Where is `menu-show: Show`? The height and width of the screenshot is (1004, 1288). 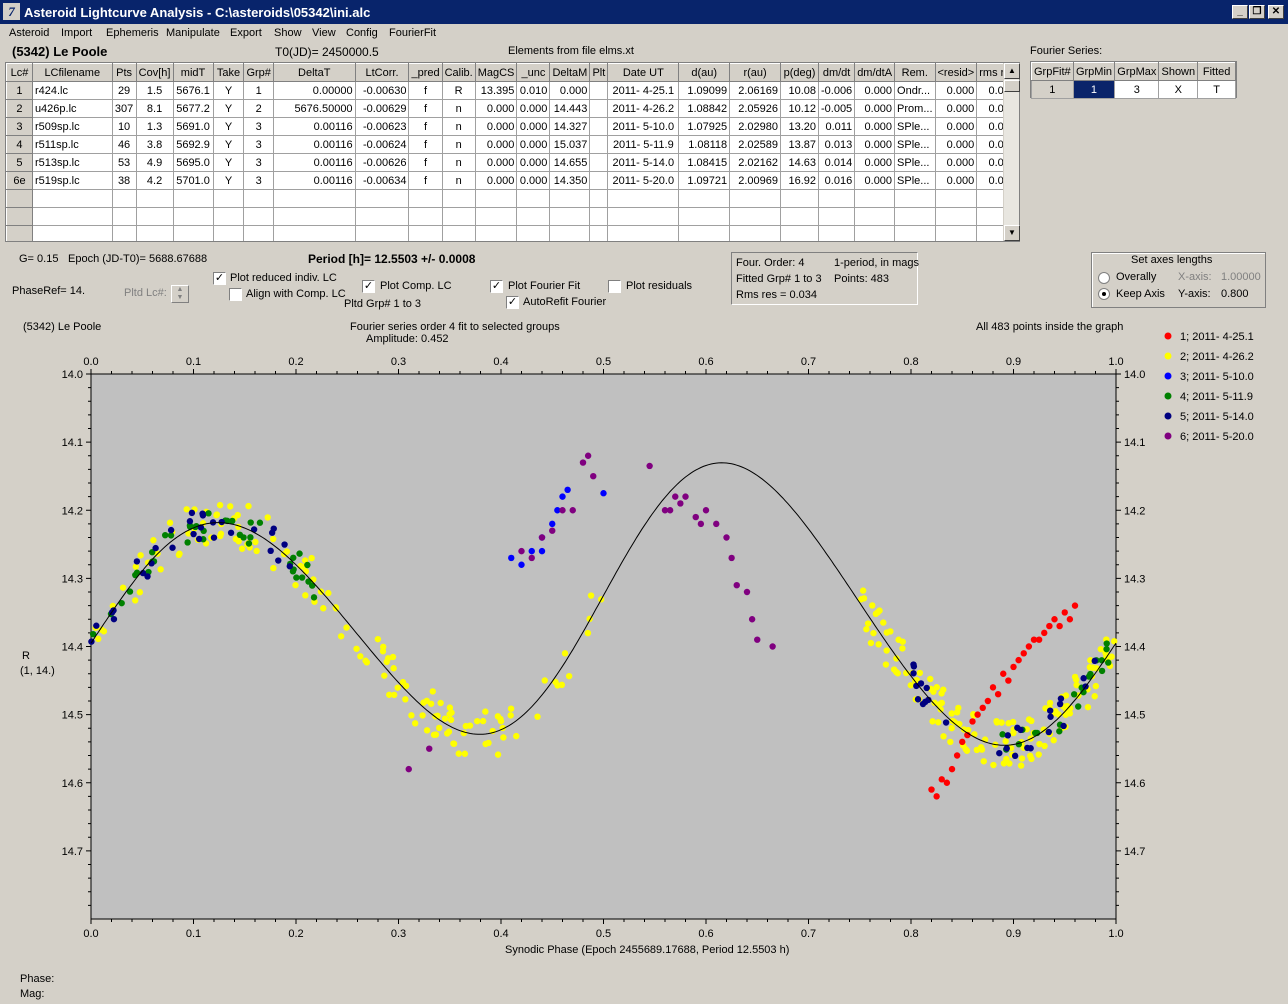 menu-show: Show is located at coordinates (288, 33).